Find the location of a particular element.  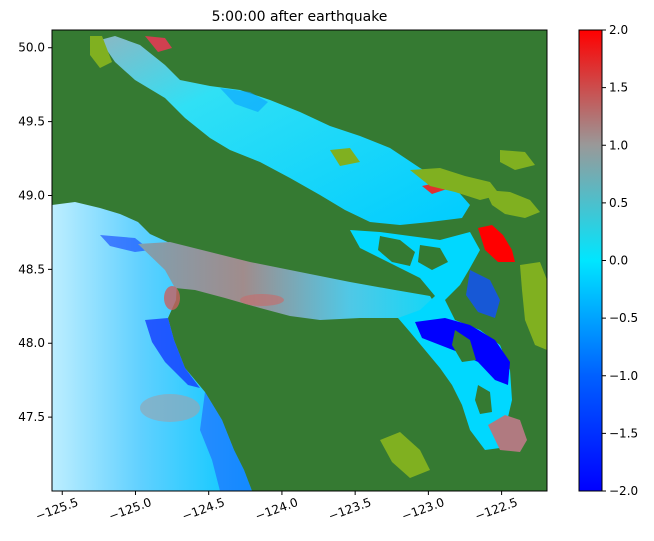

colorbar-tick-label: −1.5 is located at coordinates (623, 433).